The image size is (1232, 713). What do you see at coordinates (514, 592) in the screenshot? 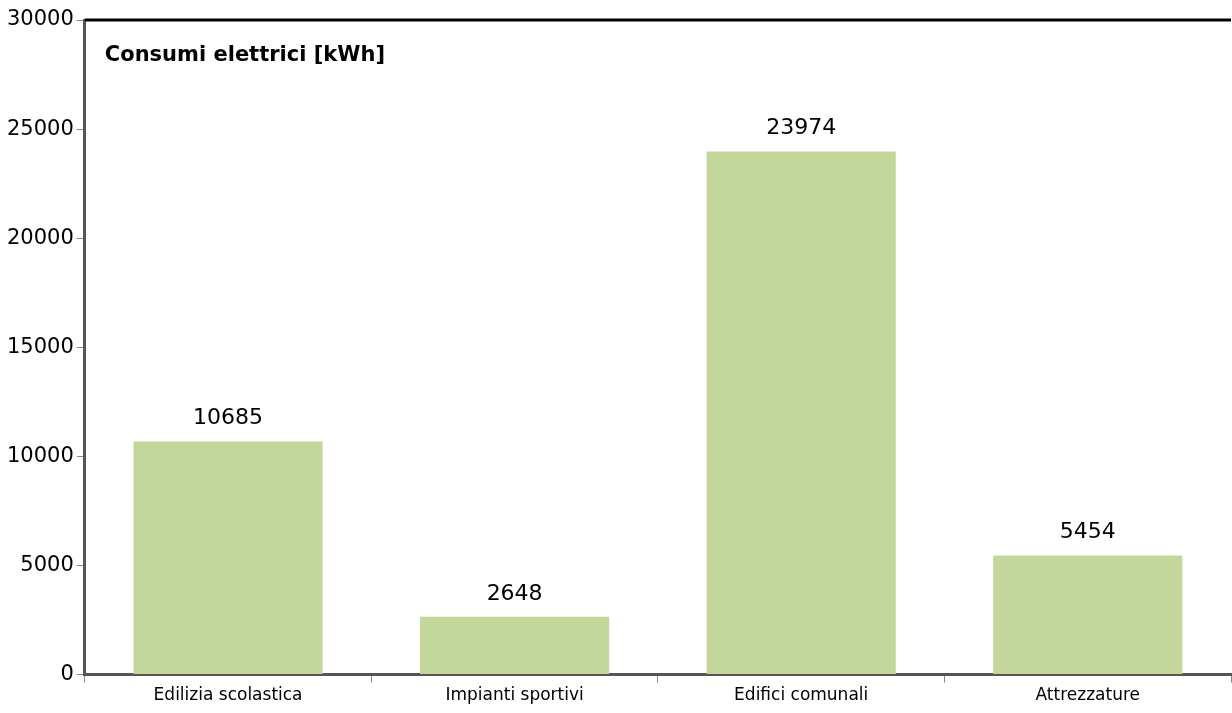
I see `data-label: 2648` at bounding box center [514, 592].